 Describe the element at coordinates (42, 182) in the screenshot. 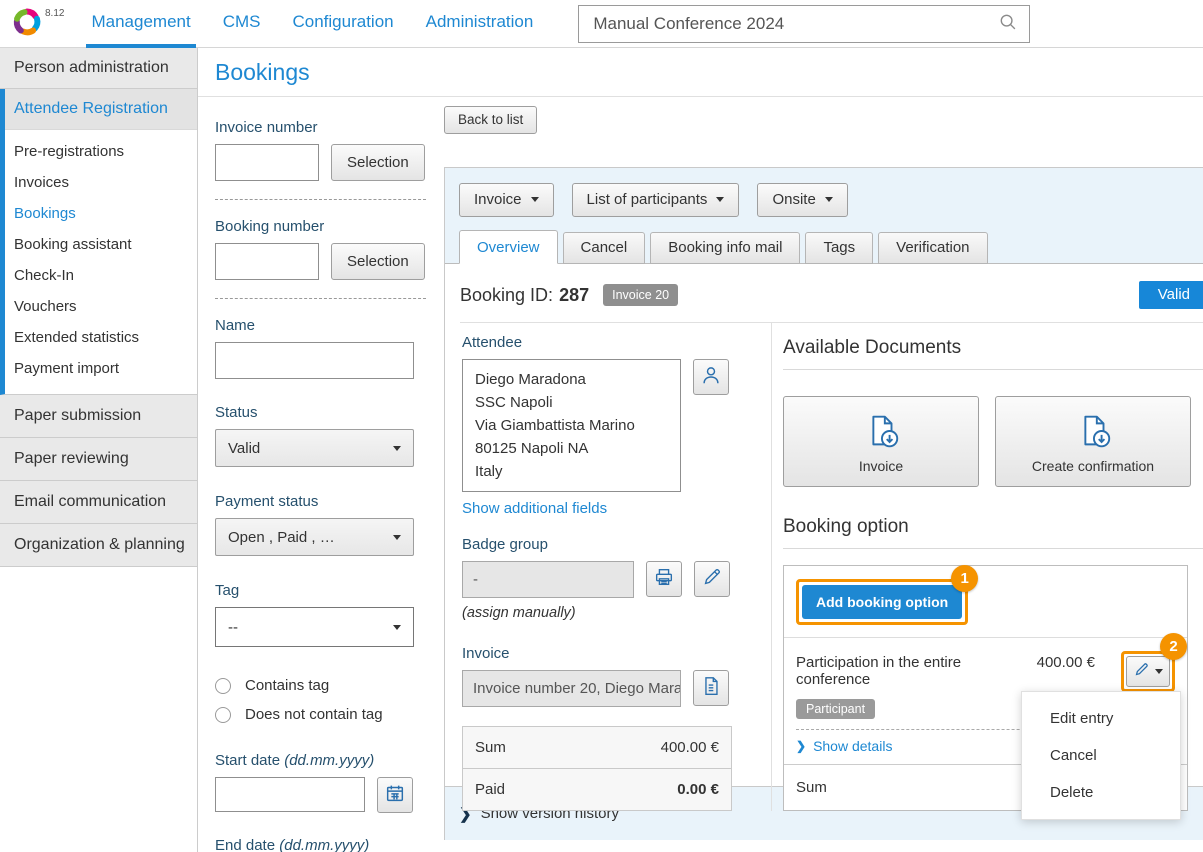

I see `sidebar-item-invoices: Invoices` at that location.